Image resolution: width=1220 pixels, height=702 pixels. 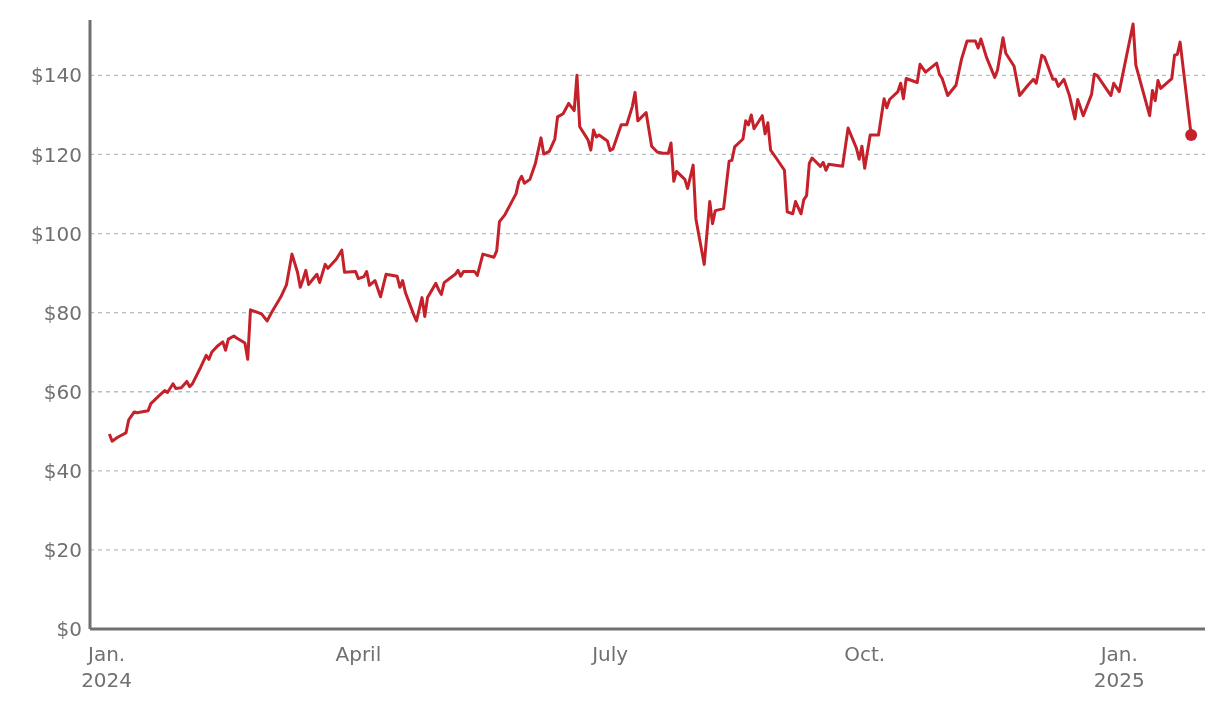 What do you see at coordinates (1119, 667) in the screenshot?
I see `x-tick-label: Jan. 2025` at bounding box center [1119, 667].